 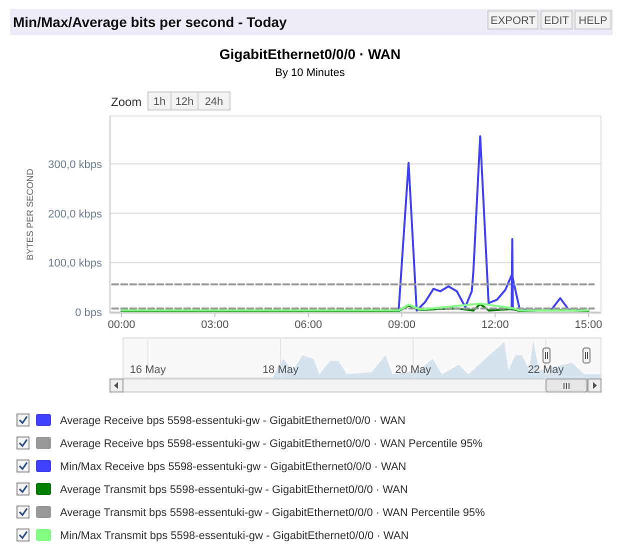 What do you see at coordinates (214, 102) in the screenshot?
I see `text: 24h` at bounding box center [214, 102].